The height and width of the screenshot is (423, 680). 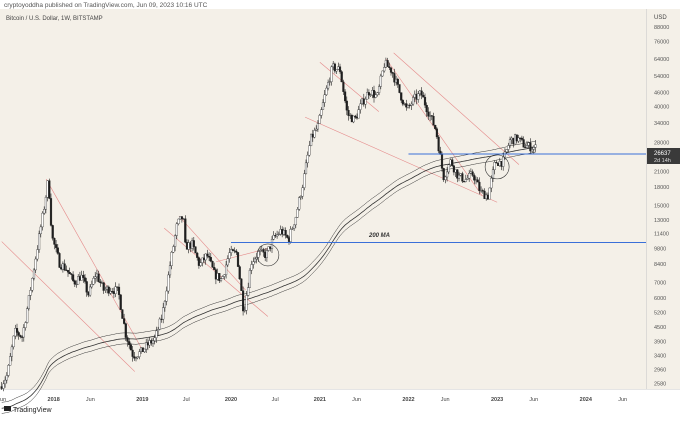 I want to click on time-tick-label: 2018, so click(x=54, y=400).